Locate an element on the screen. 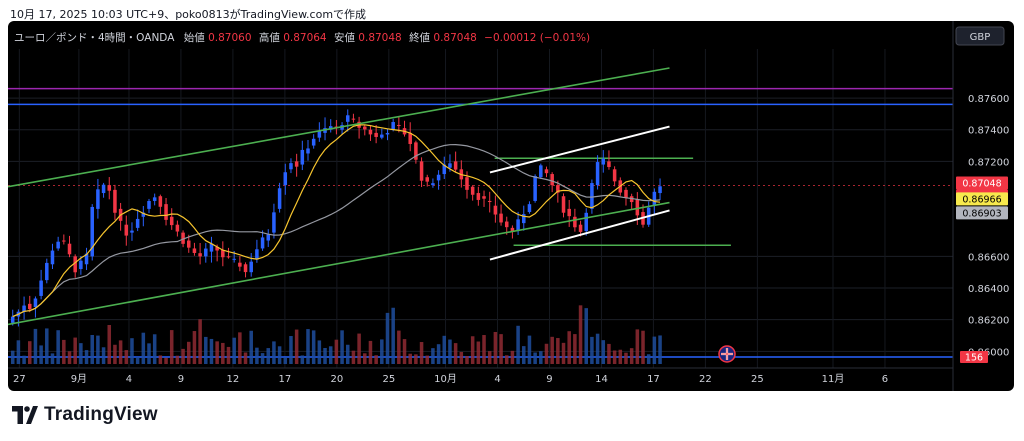 This screenshot has height=441, width=1024. price-tick-label: 0.87400 is located at coordinates (988, 131).